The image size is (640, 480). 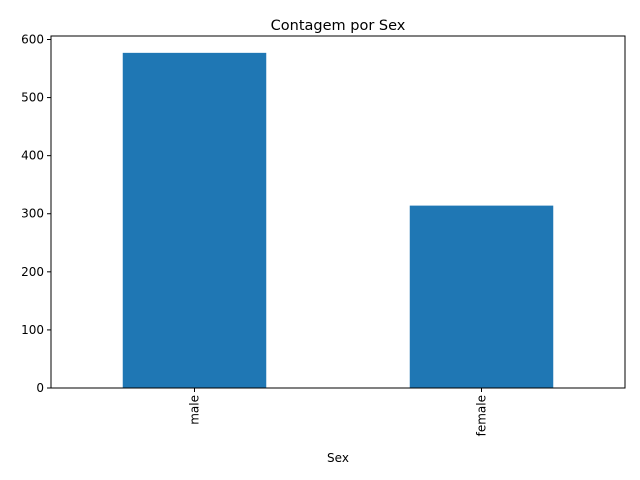 What do you see at coordinates (32, 272) in the screenshot?
I see `y-tick-label: 200` at bounding box center [32, 272].